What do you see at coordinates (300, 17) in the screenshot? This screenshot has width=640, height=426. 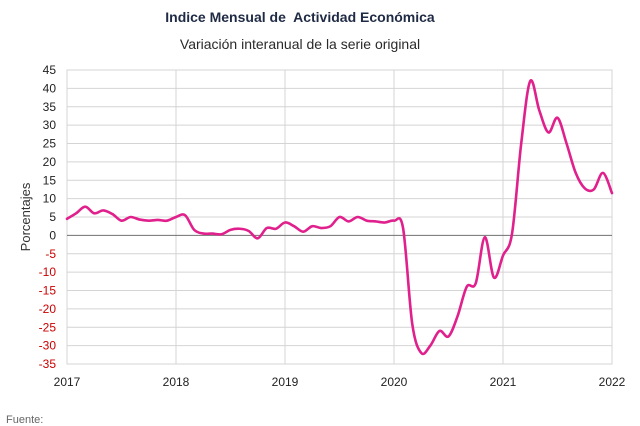 I see `chart-title: Indice Mensual de Actividad Económica` at bounding box center [300, 17].